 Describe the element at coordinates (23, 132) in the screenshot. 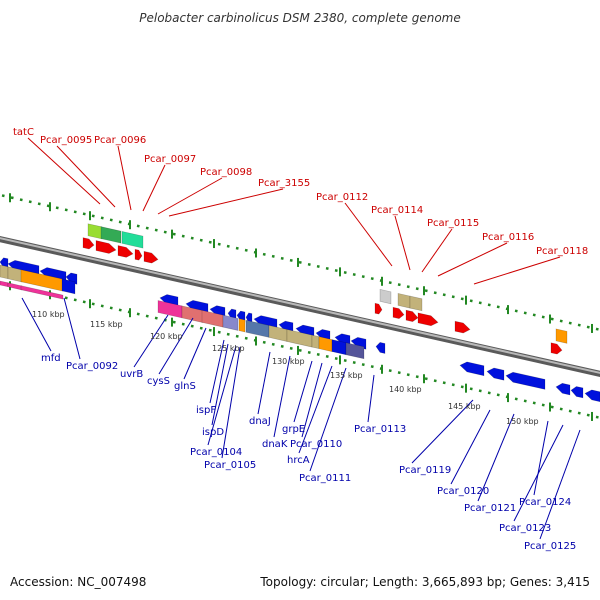

I see `label-tatc: tatC` at that location.